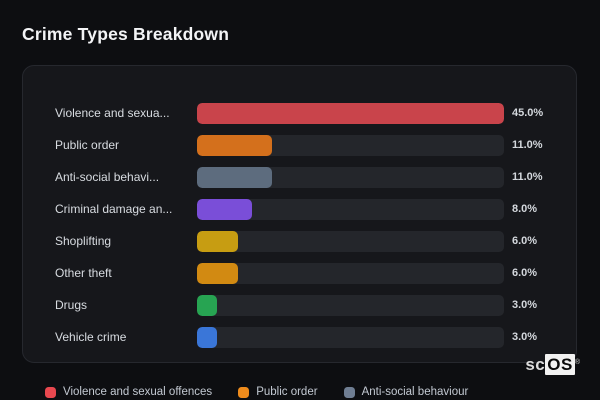 The width and height of the screenshot is (600, 400). What do you see at coordinates (83, 241) in the screenshot?
I see `row-label: Shoplifting` at bounding box center [83, 241].